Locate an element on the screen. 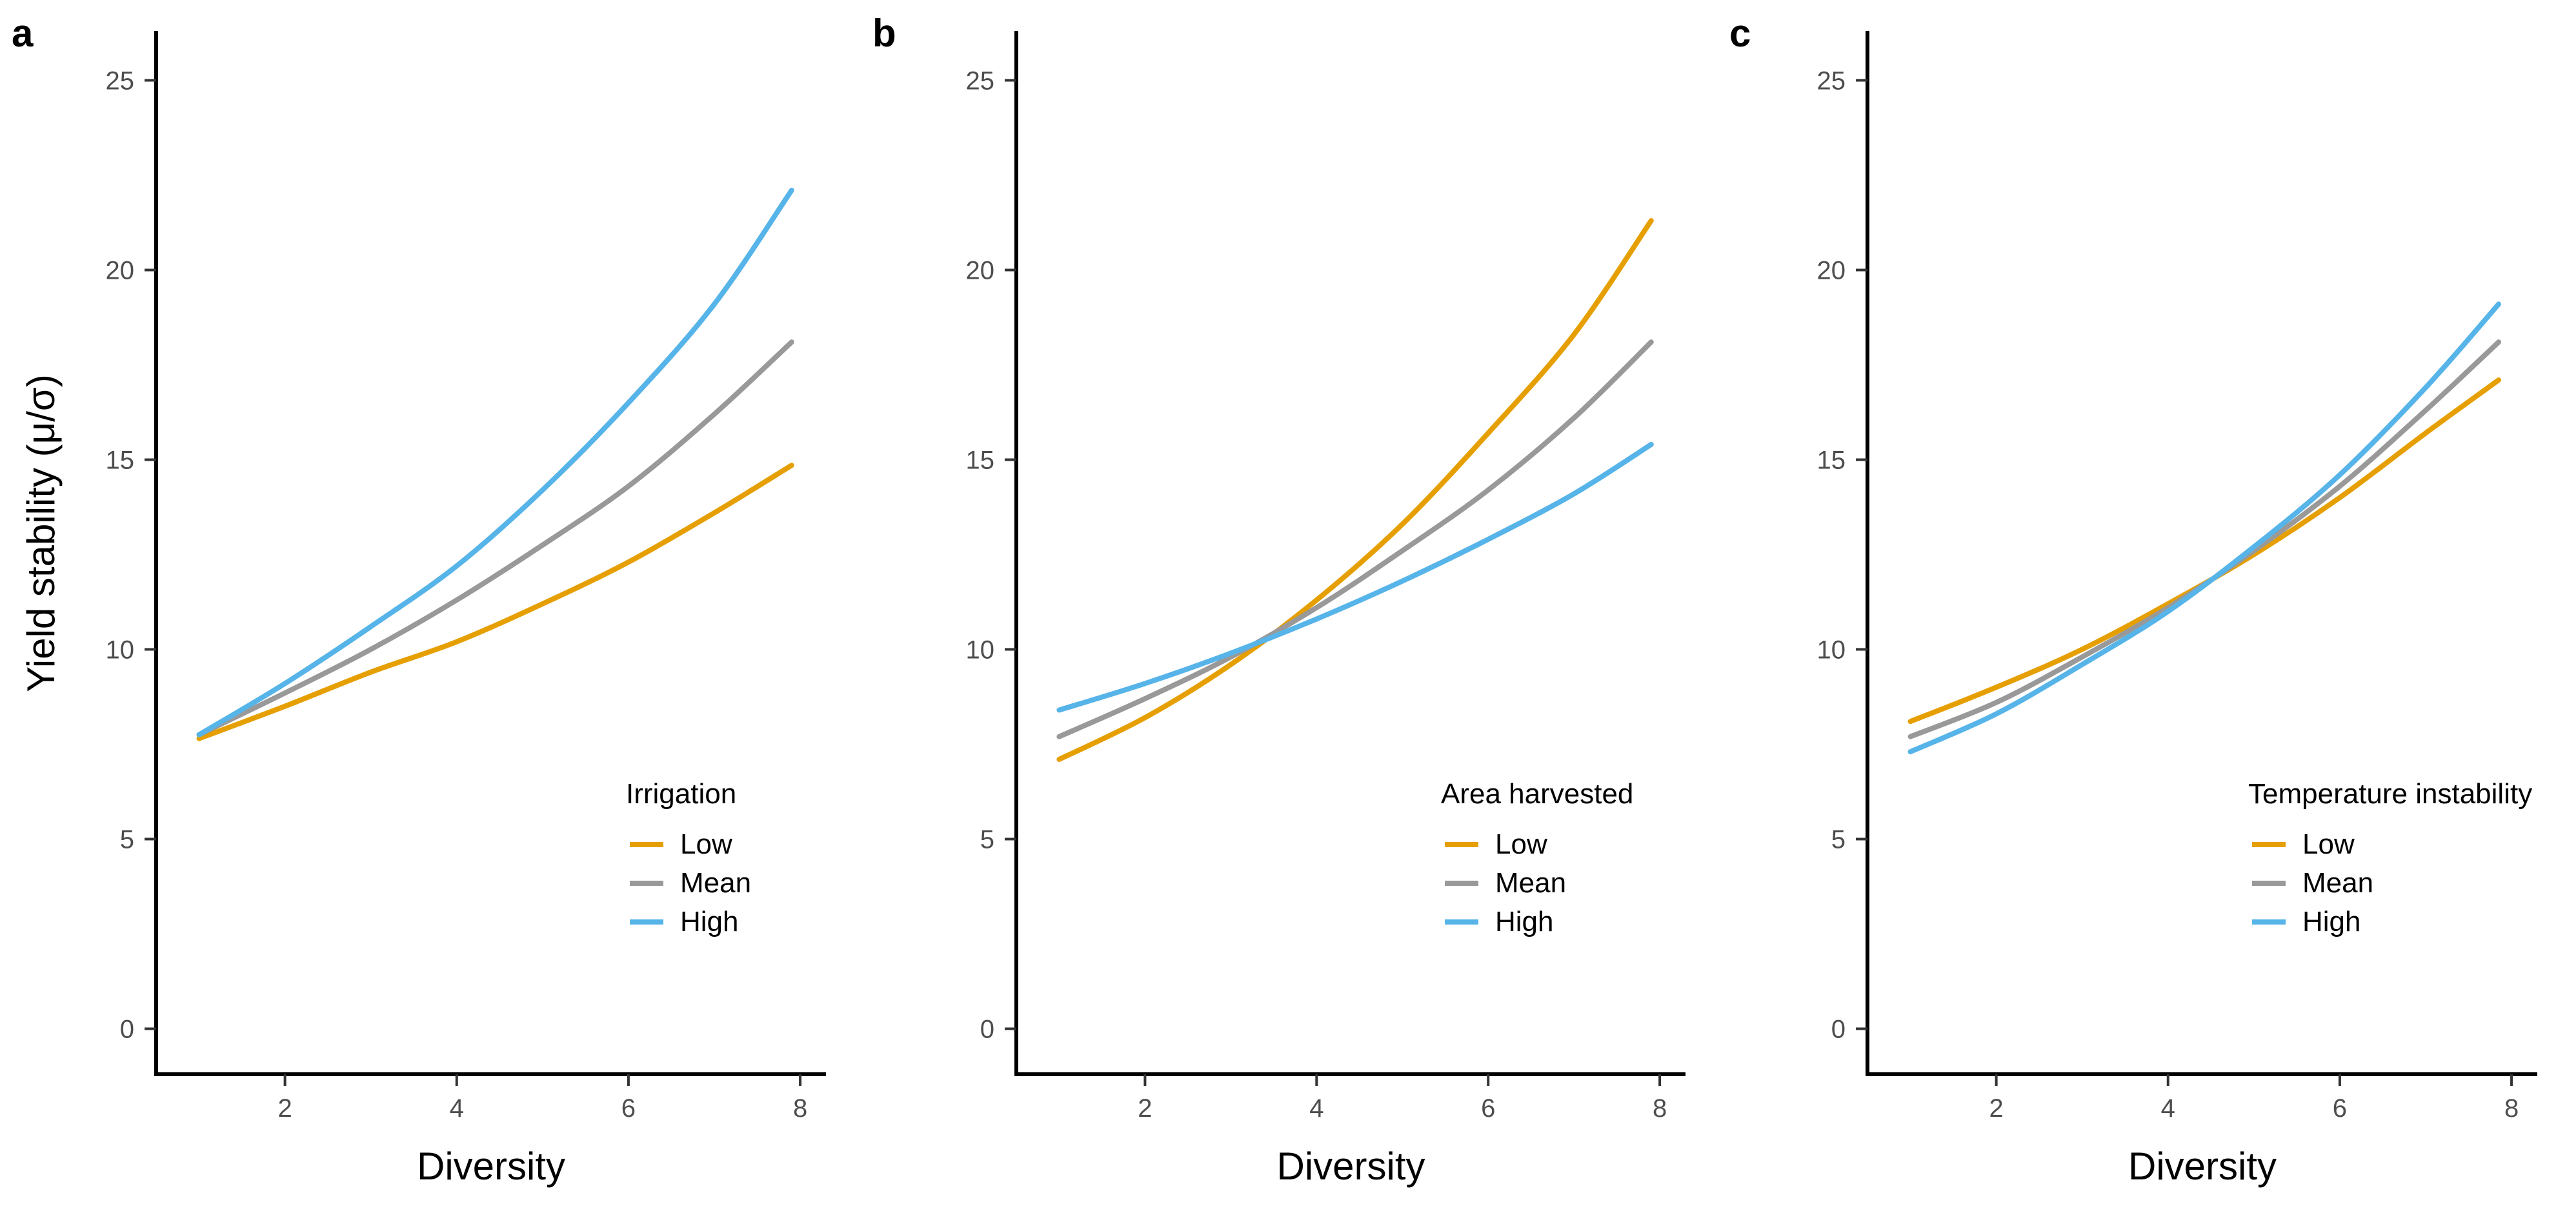 The width and height of the screenshot is (2576, 1222). legend: Temperature instability Low Mean High is located at coordinates (2390, 857).